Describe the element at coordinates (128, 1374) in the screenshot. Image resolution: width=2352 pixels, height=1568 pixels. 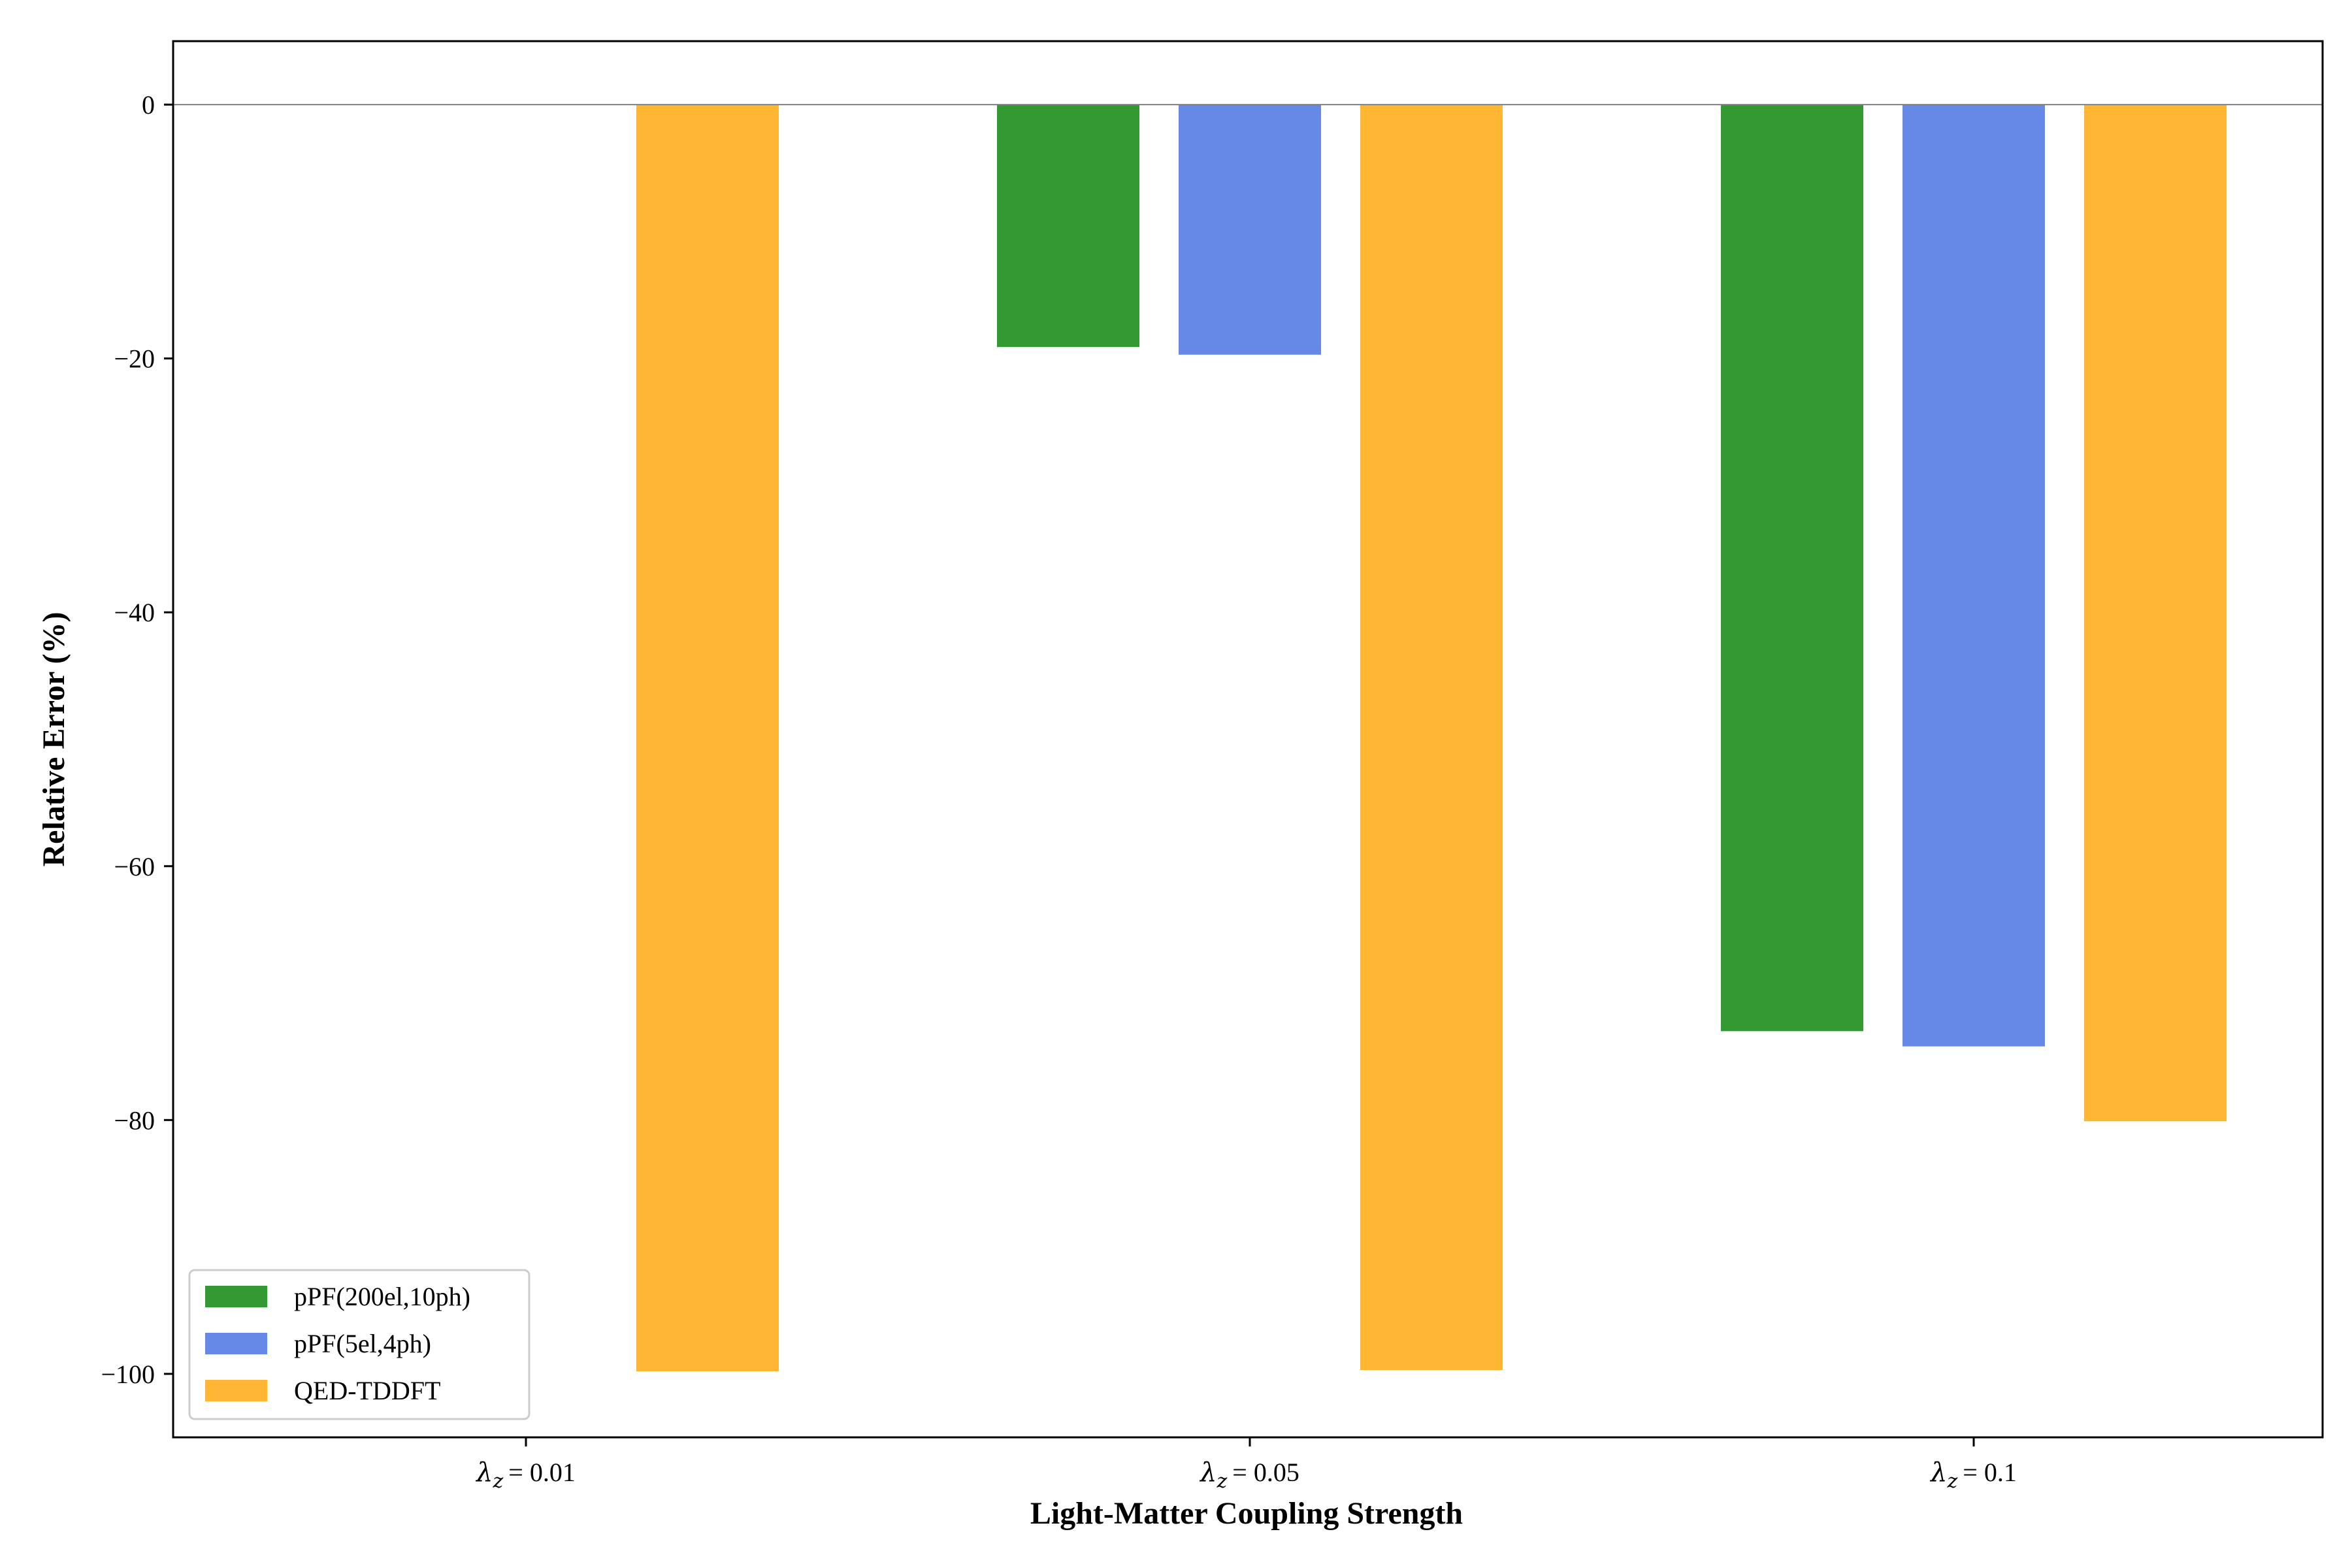
I see `y-tick-label: −100` at that location.